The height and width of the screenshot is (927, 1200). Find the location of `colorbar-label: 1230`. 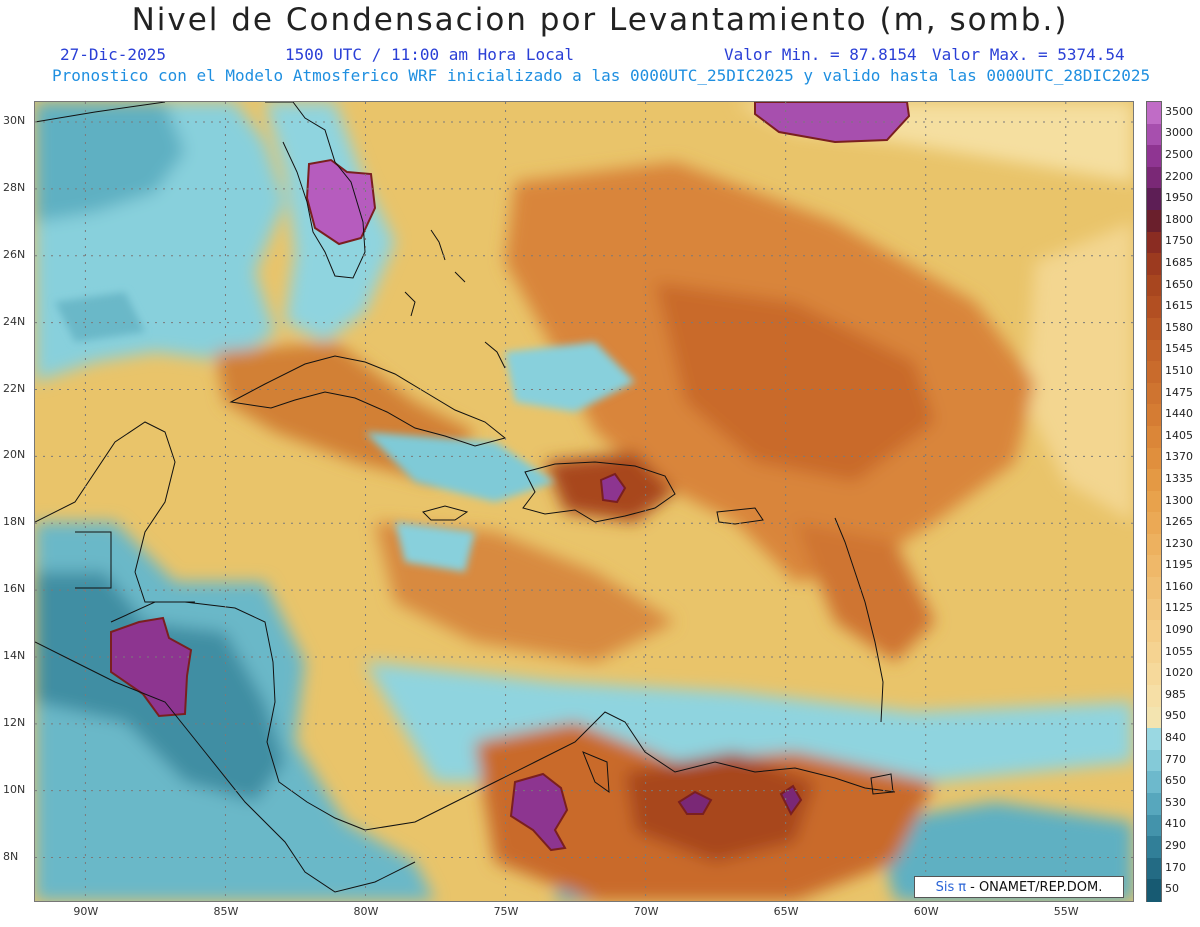

colorbar-label: 1230 is located at coordinates (1179, 543).